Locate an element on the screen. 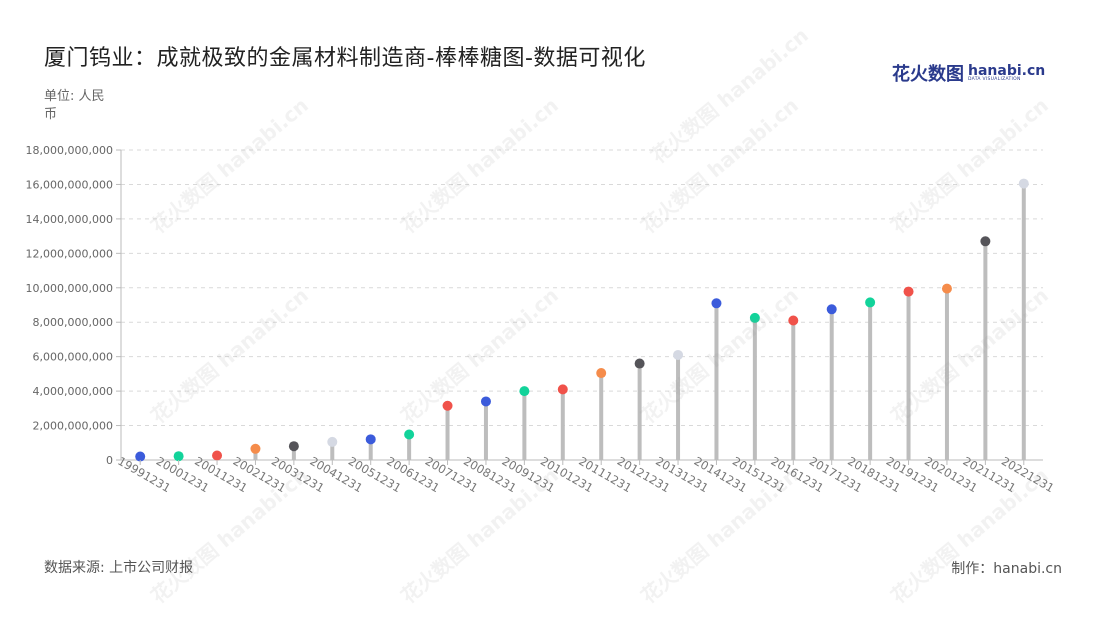 This screenshot has width=1100, height=620. y-tick-label: 10,000,000,000 is located at coordinates (69, 288).